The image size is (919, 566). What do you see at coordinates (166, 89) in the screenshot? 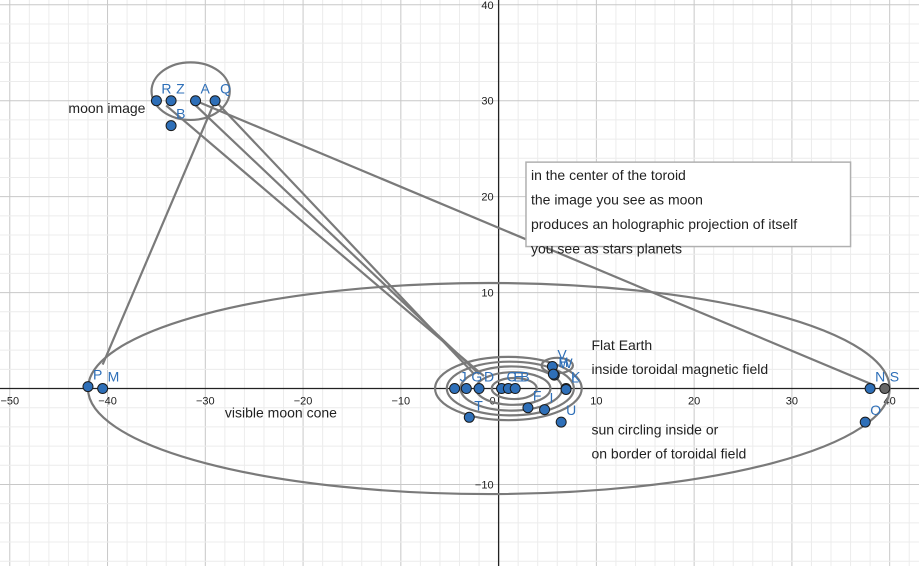
I see `point-label: R` at bounding box center [166, 89].